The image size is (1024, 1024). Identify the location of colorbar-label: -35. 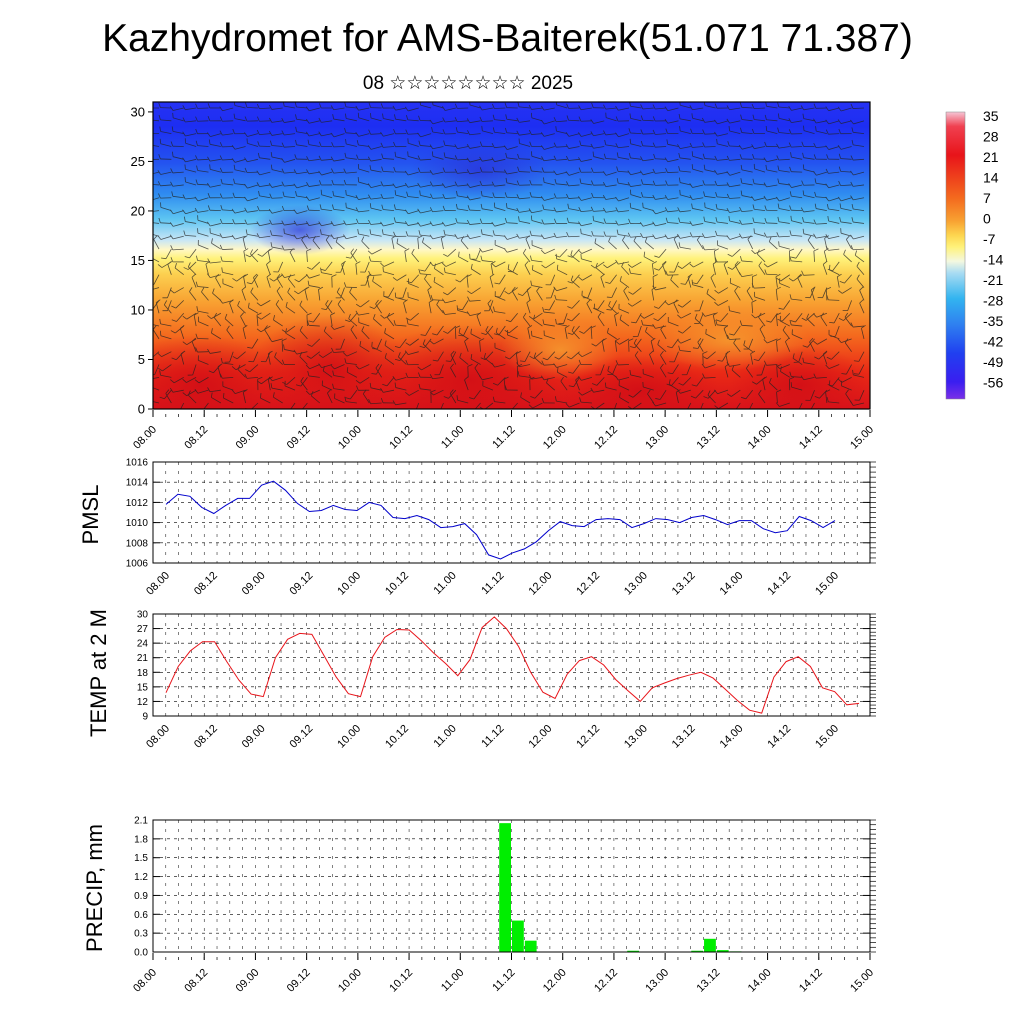
(993, 321).